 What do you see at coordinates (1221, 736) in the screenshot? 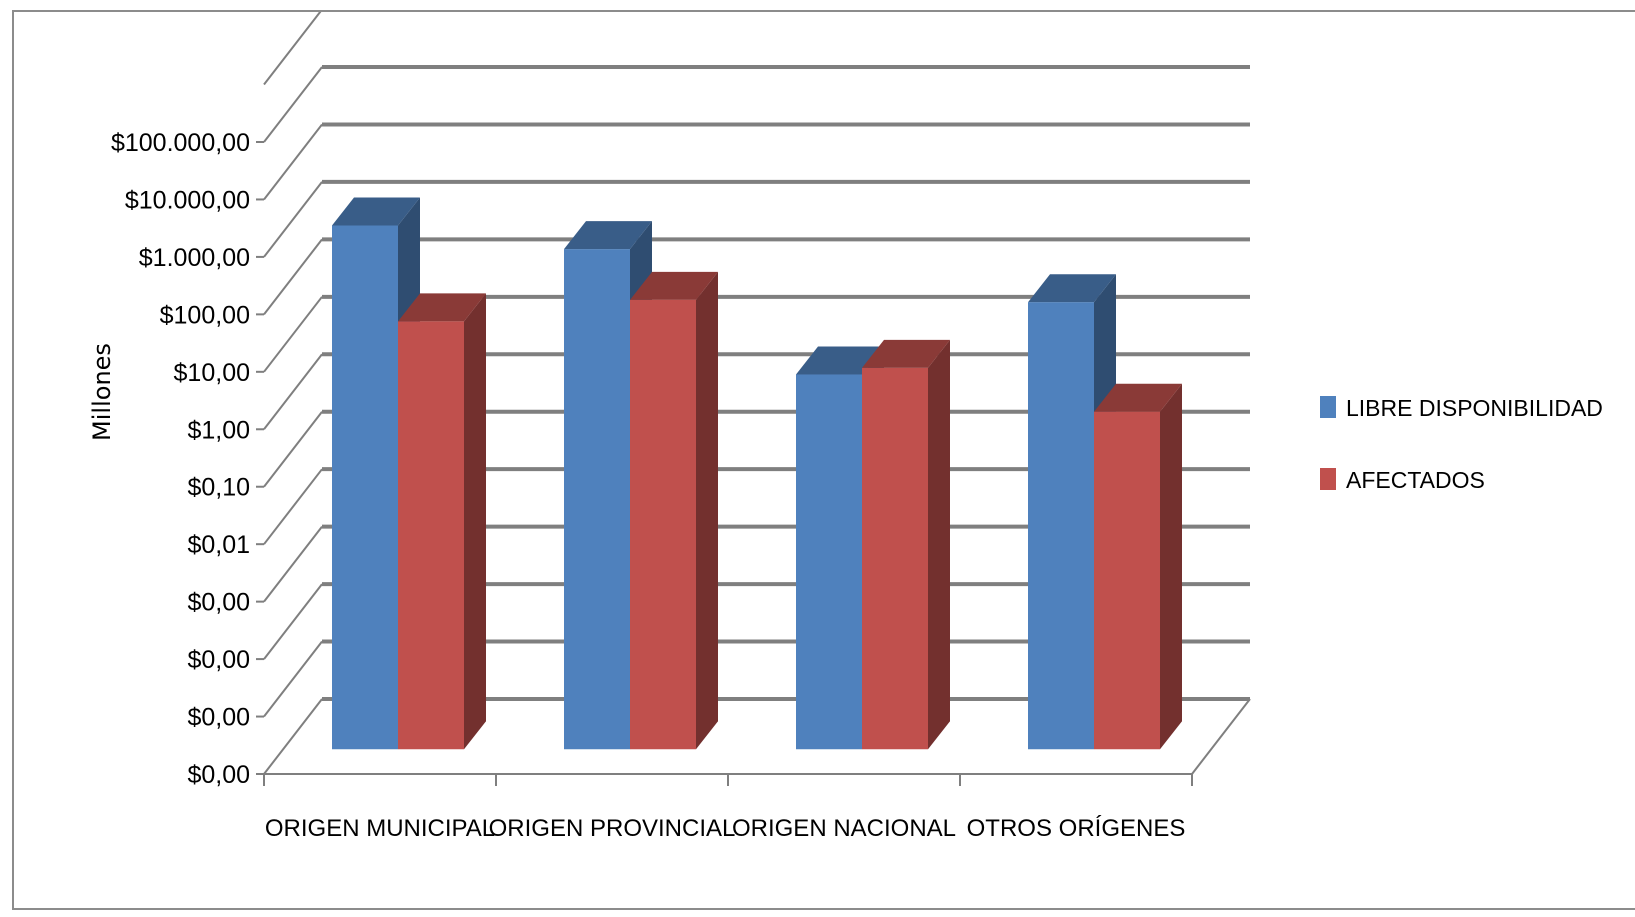
I see `floor-right-edge` at bounding box center [1221, 736].